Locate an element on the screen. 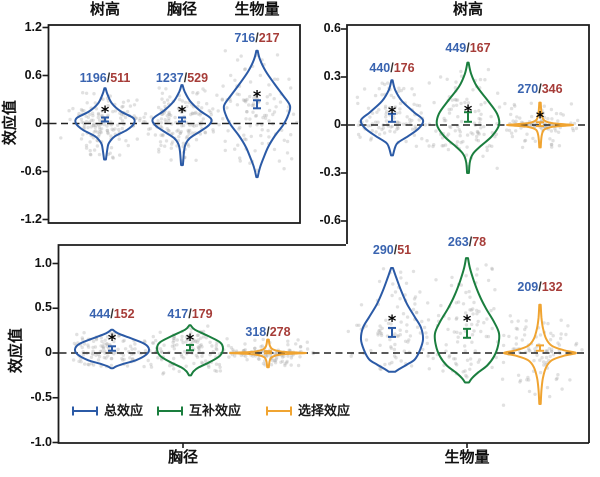 The height and width of the screenshot is (477, 600). n-count-blue: 270 is located at coordinates (528, 89).